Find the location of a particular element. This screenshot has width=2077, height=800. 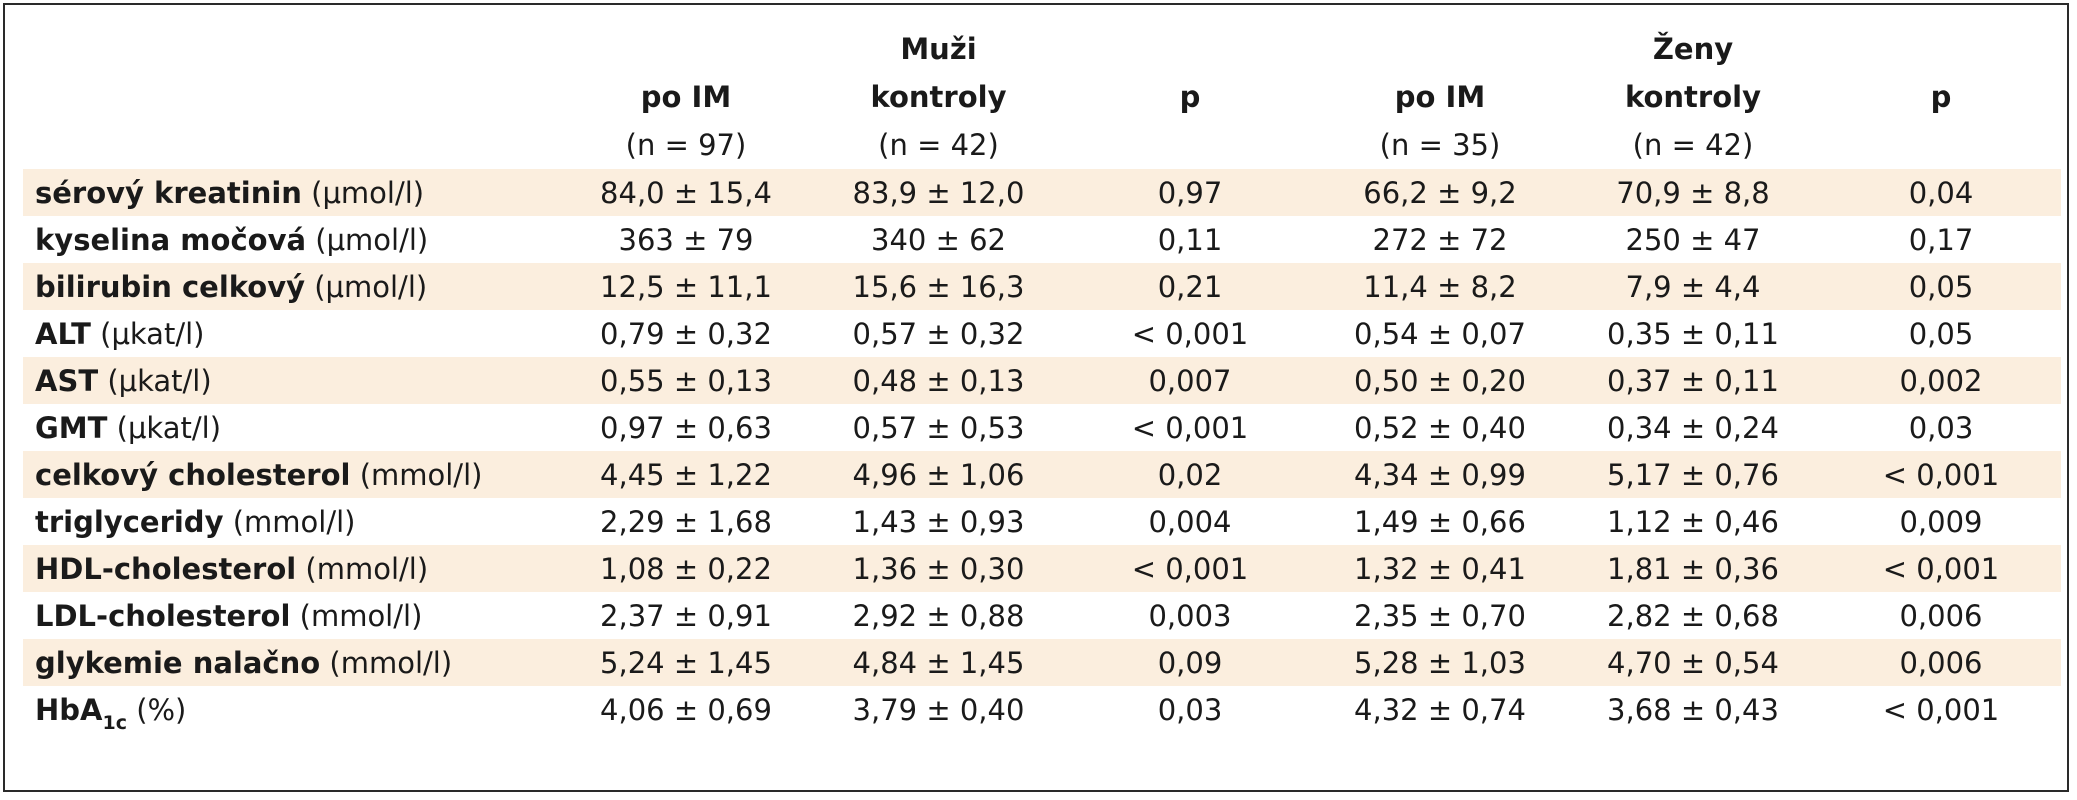

table-cell: 11,4 ± 8,2 is located at coordinates (1440, 286).